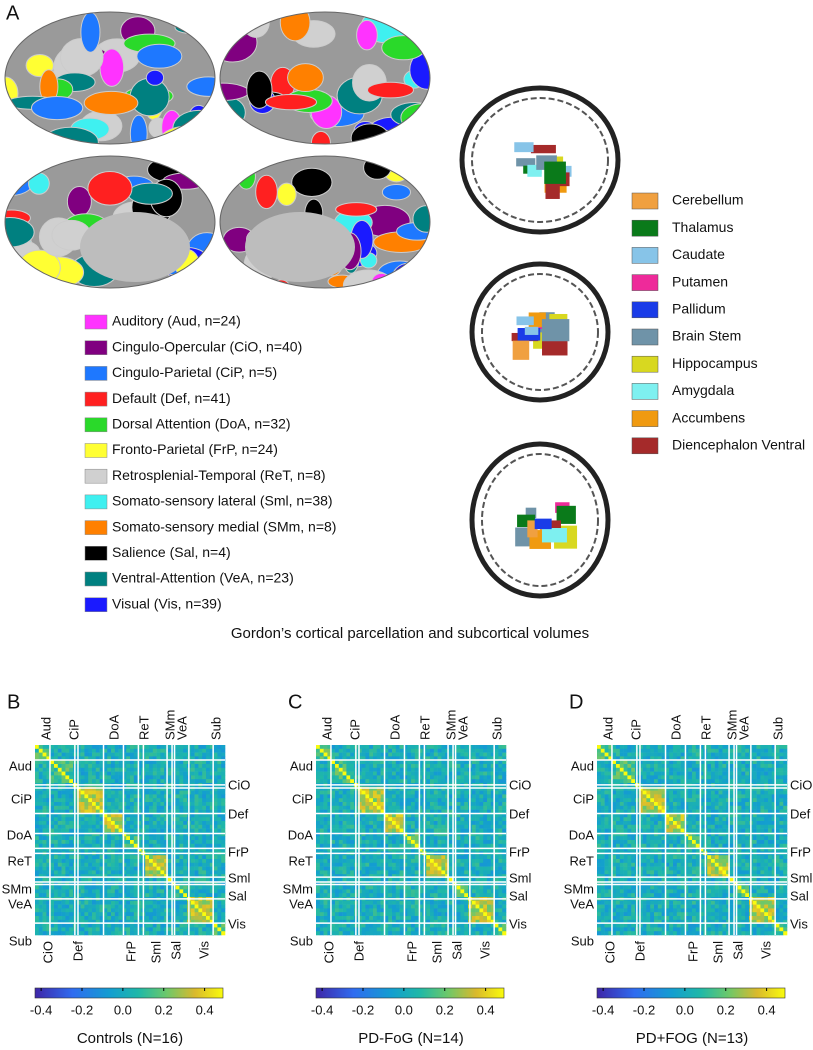 This screenshot has width=813, height=1050. I want to click on legend-label: Somato-sensory medial (SMm, n=8), so click(224, 526).